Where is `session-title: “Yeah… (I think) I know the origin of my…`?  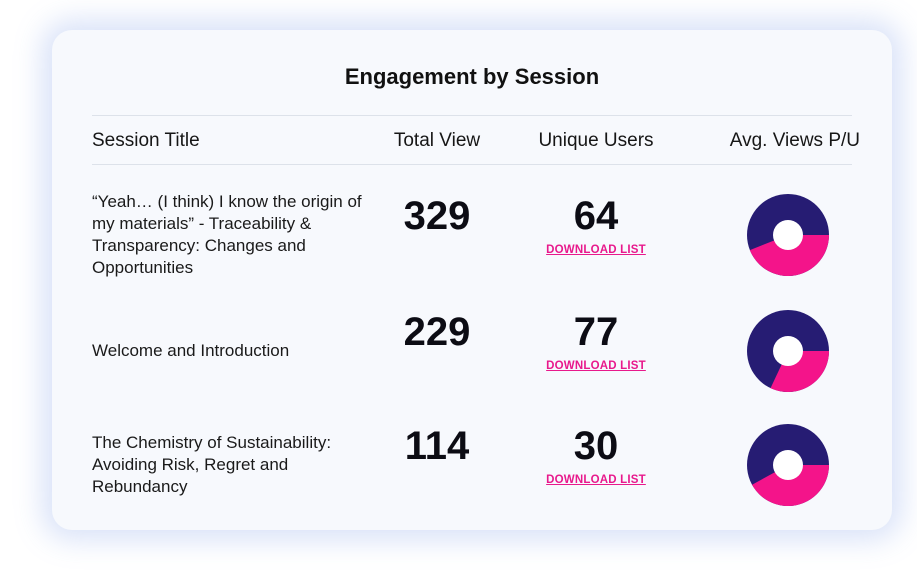 session-title: “Yeah… (I think) I know the origin of my… is located at coordinates (227, 234).